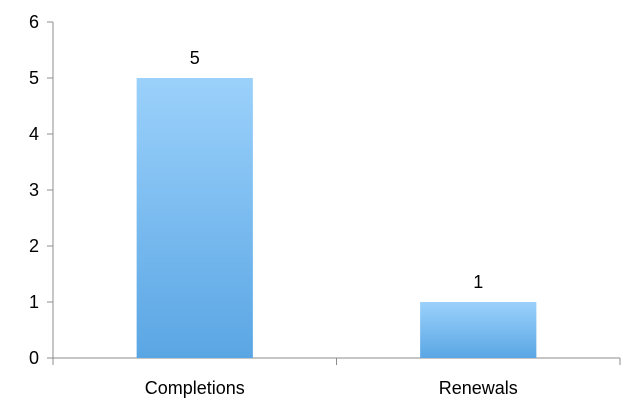 This screenshot has width=626, height=405. What do you see at coordinates (34, 78) in the screenshot?
I see `y-tick-label: 5` at bounding box center [34, 78].